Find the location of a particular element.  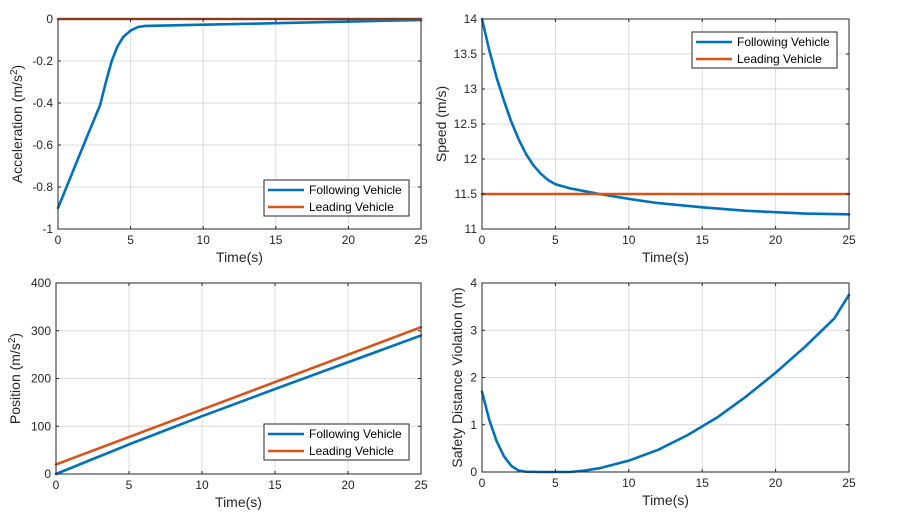

y-tick-label: 12 is located at coordinates (471, 159).